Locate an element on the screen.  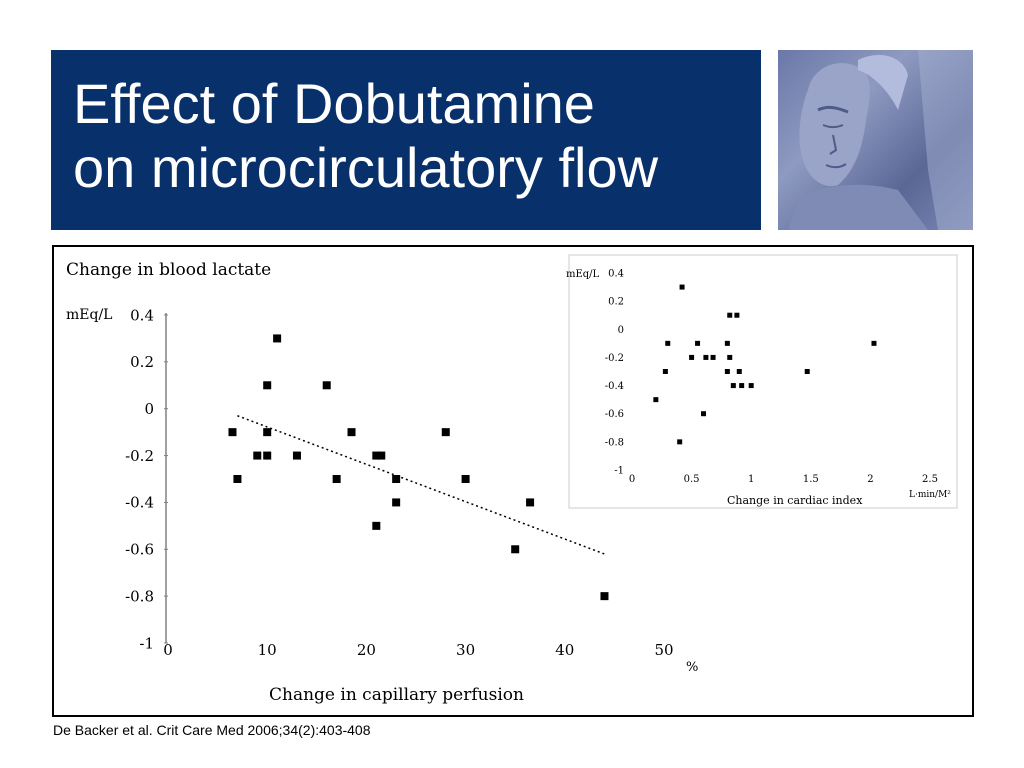
x-tick-label: 30 is located at coordinates (465, 650).